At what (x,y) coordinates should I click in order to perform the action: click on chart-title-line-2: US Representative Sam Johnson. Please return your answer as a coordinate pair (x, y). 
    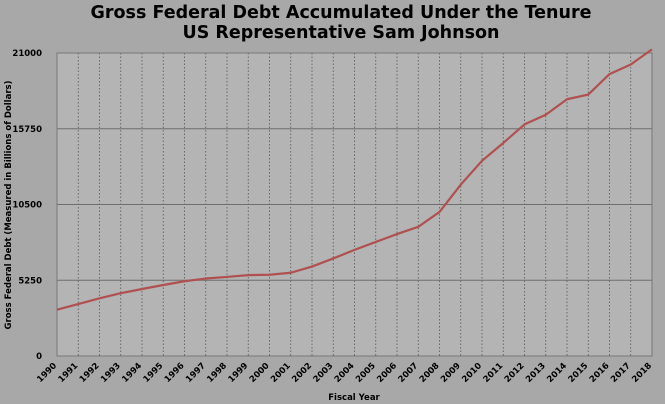
    Looking at the image, I should click on (340, 33).